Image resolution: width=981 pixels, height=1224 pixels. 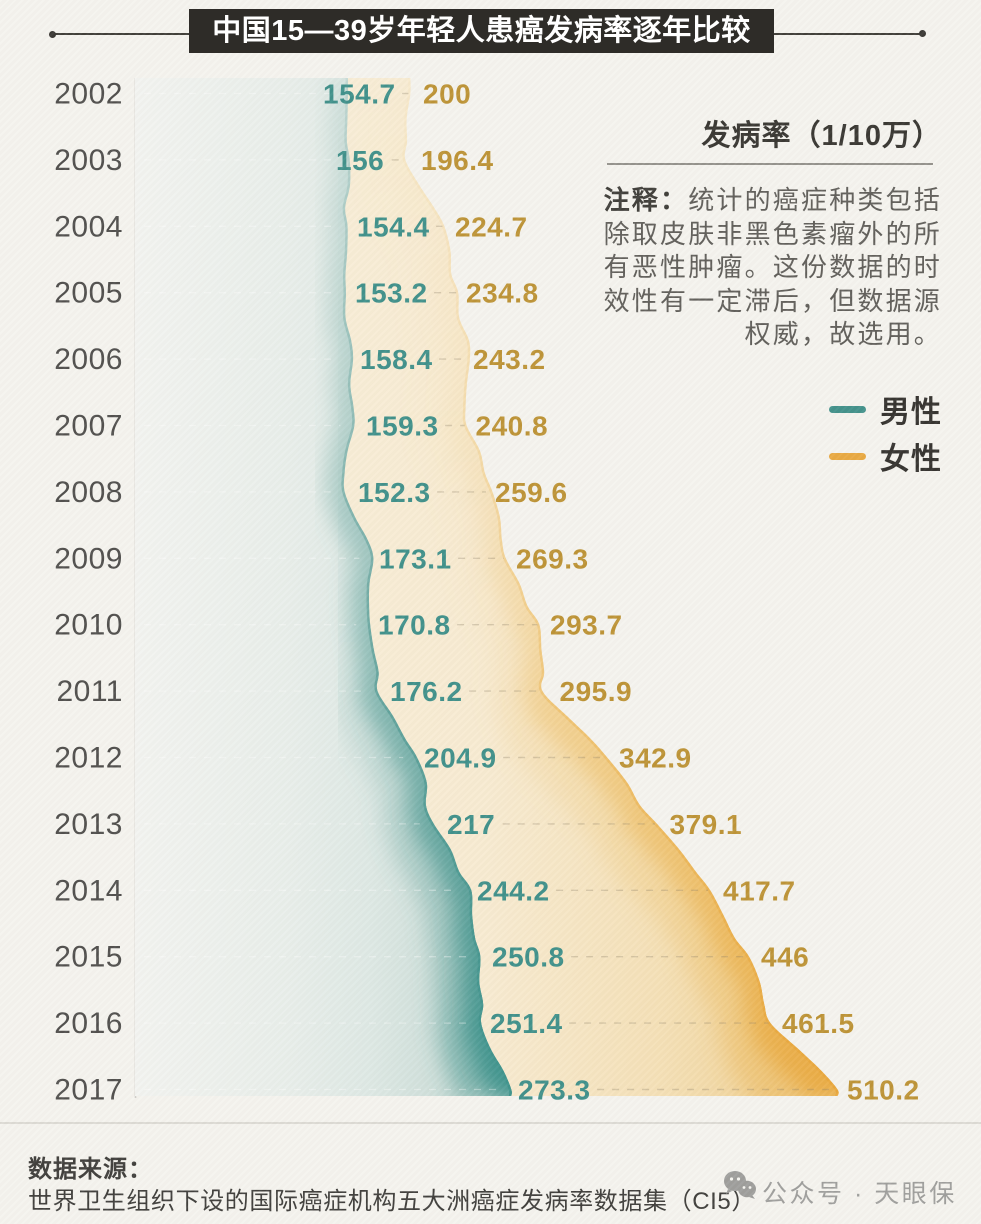 I want to click on svg-text: 251.4, so click(x=526, y=1023).